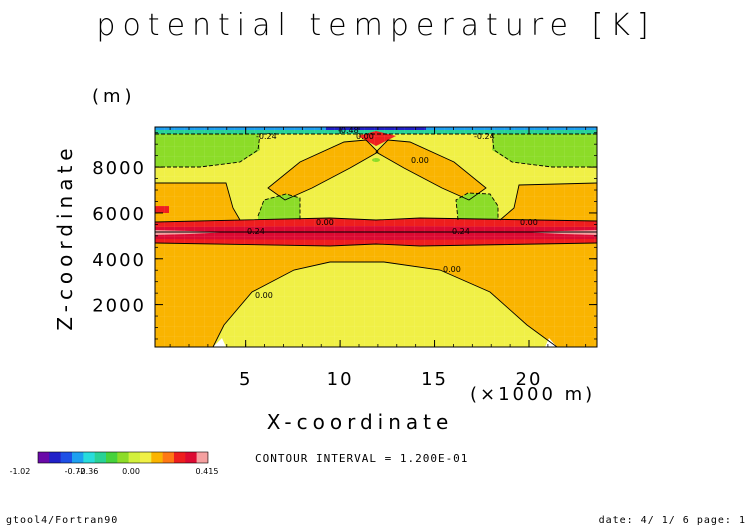  I want to click on colorbar-label: 0.00, so click(131, 471).